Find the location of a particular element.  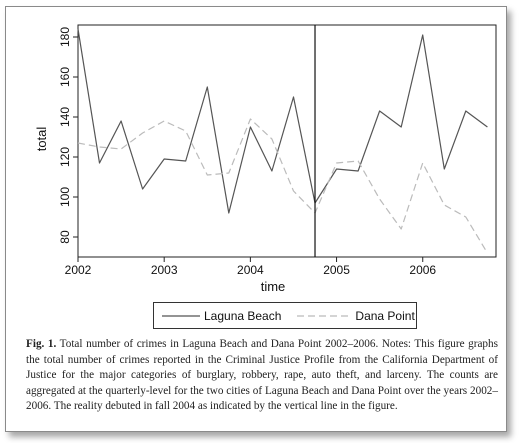

y-tick-label: 160 is located at coordinates (65, 77).